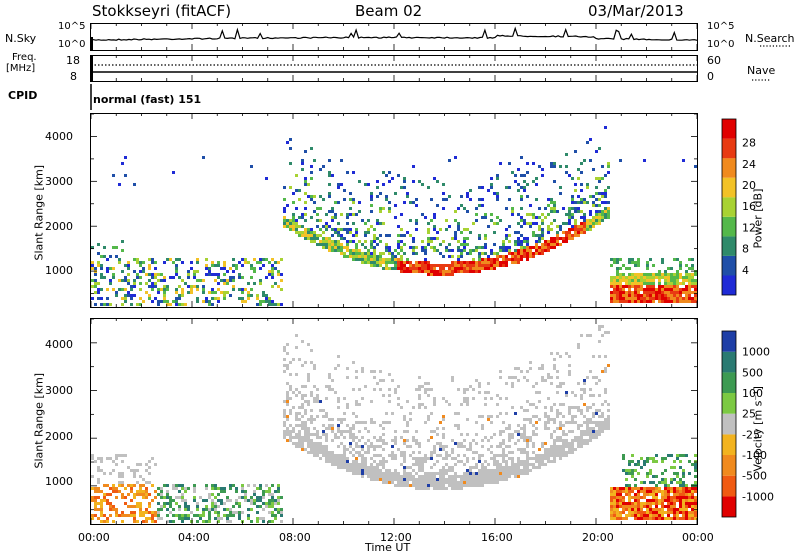 This screenshot has height=554, width=800. I want to click on beam-title: Beam 02, so click(389, 11).